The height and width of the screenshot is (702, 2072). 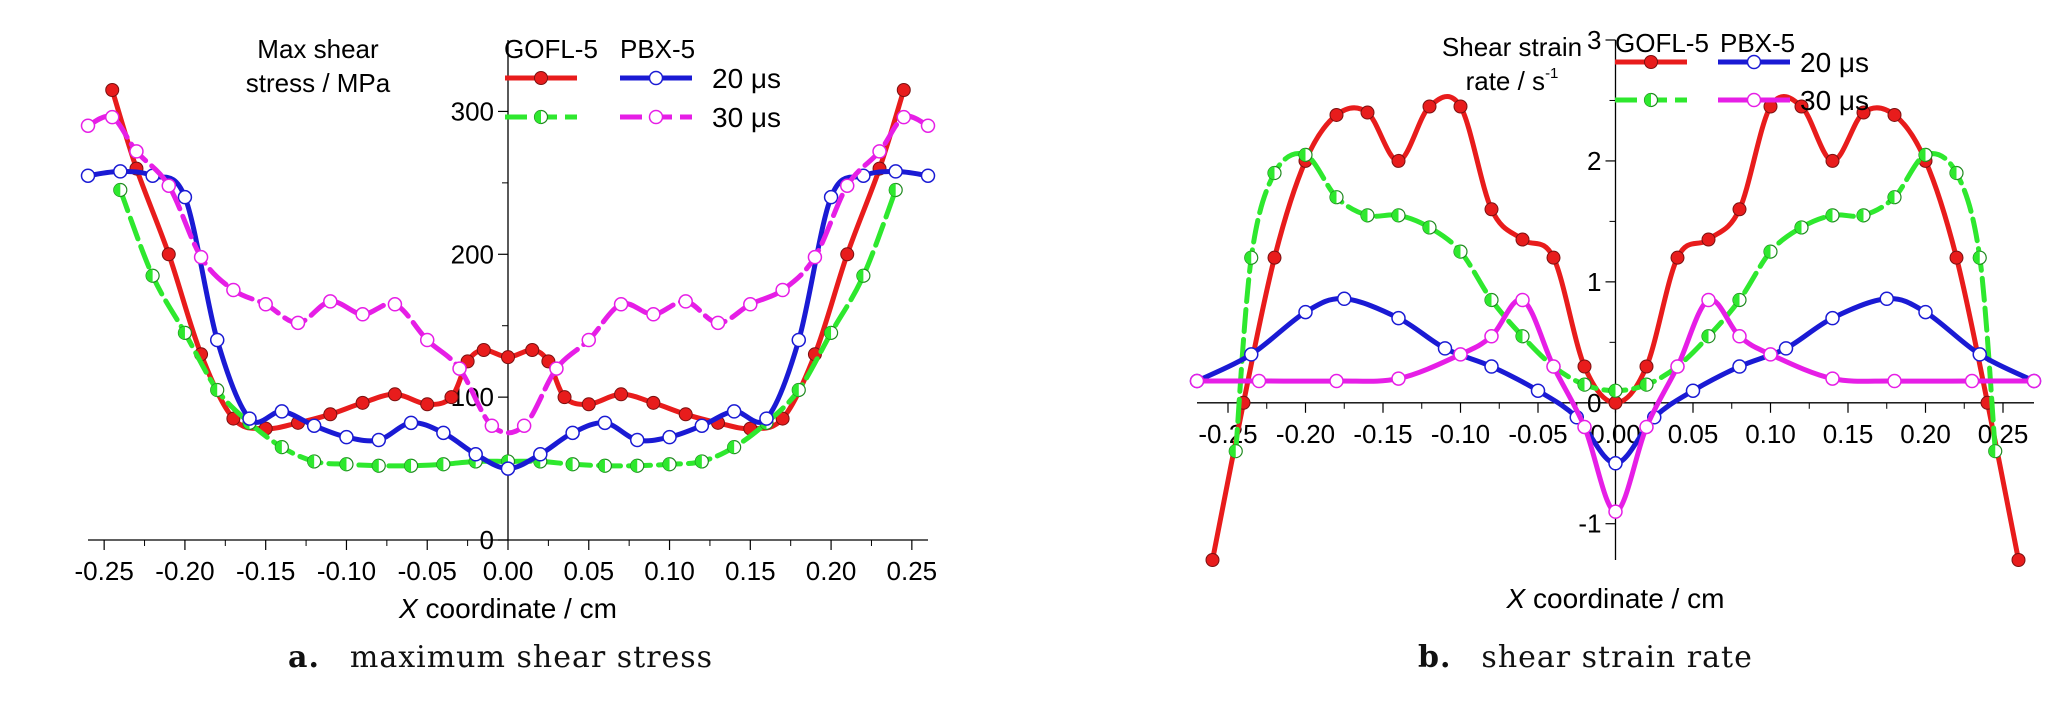 I want to click on legend: GOFL-5 PBX-5 20 μs 30 μs, so click(x=642, y=83).